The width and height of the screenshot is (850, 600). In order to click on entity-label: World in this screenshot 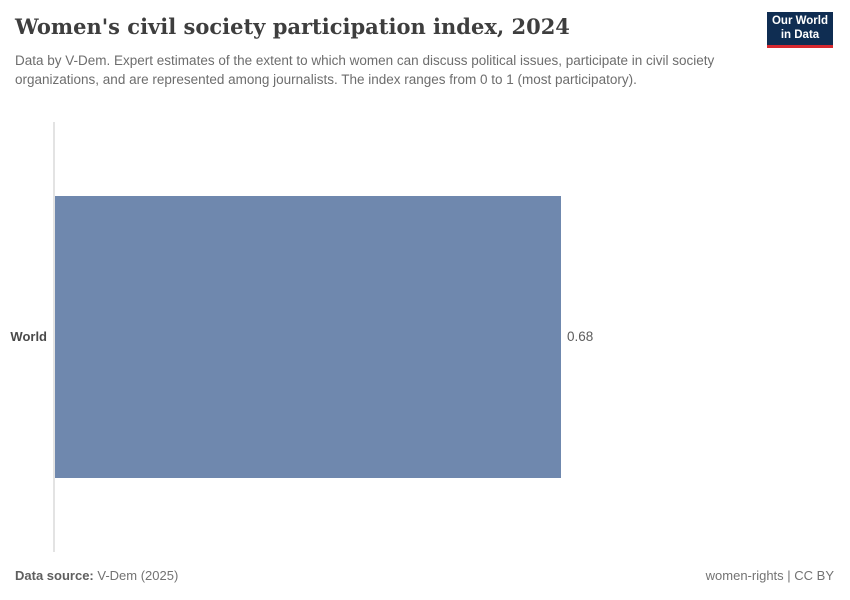, I will do `click(28, 336)`.